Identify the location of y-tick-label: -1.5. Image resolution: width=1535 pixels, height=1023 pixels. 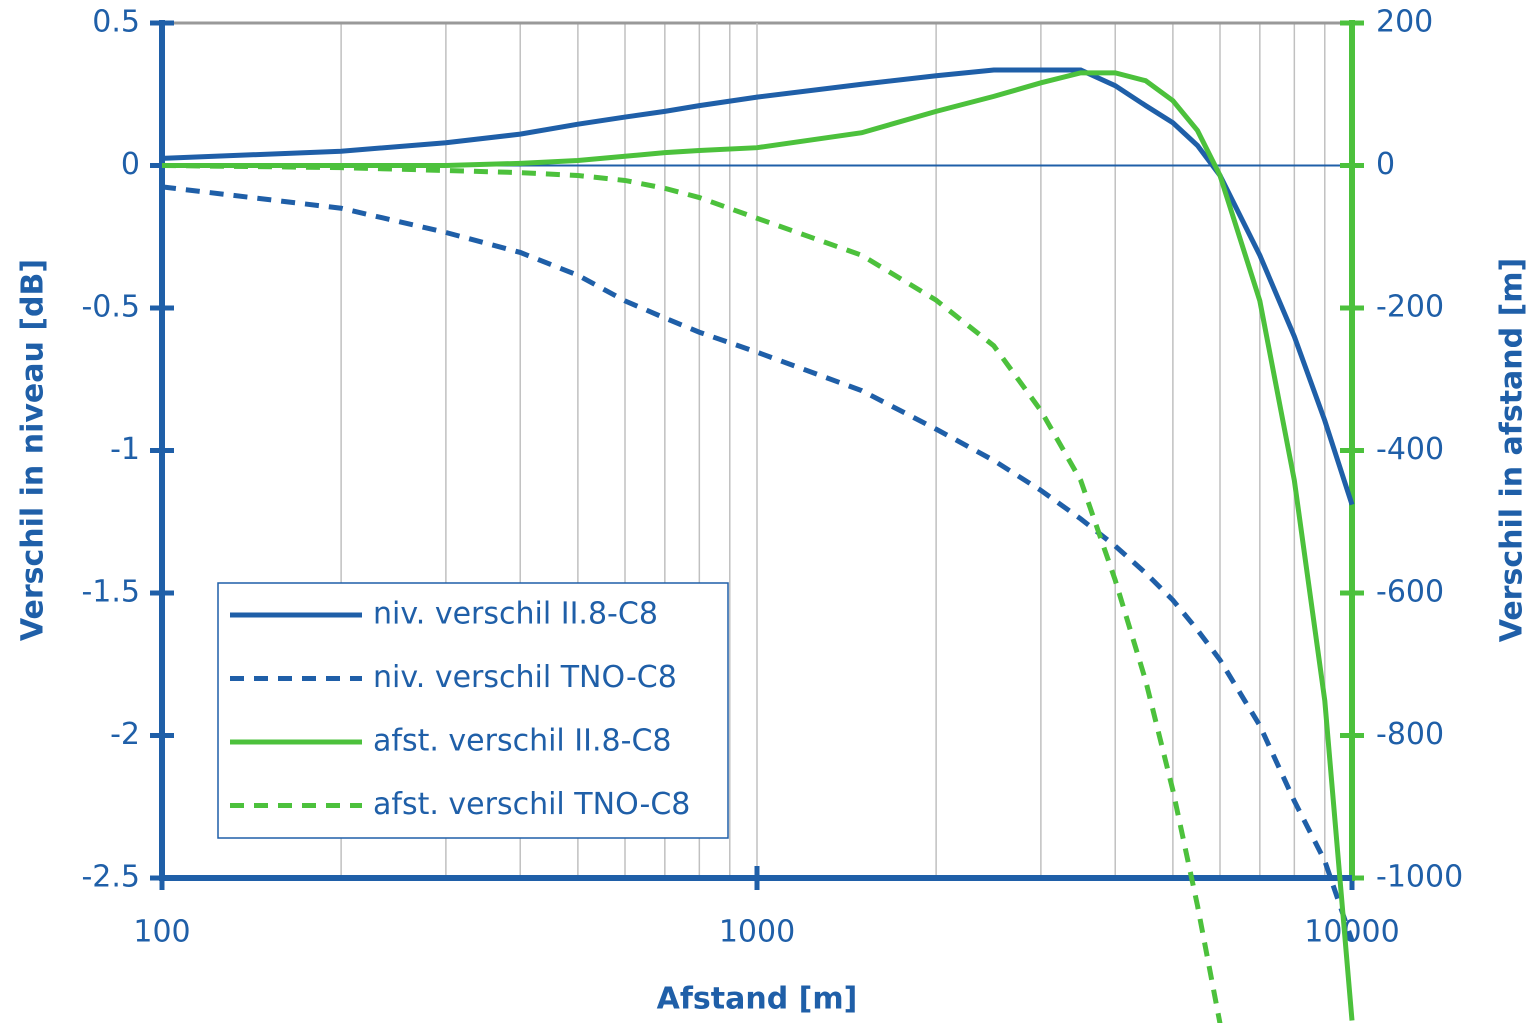
(110, 592).